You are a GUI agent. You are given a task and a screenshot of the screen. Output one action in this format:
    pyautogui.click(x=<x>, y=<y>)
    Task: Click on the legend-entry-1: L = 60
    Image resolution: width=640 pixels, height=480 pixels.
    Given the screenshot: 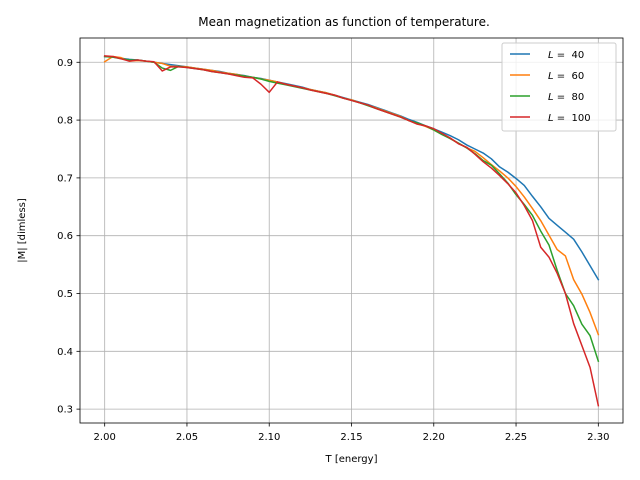 What is the action you would take?
    pyautogui.click(x=566, y=76)
    